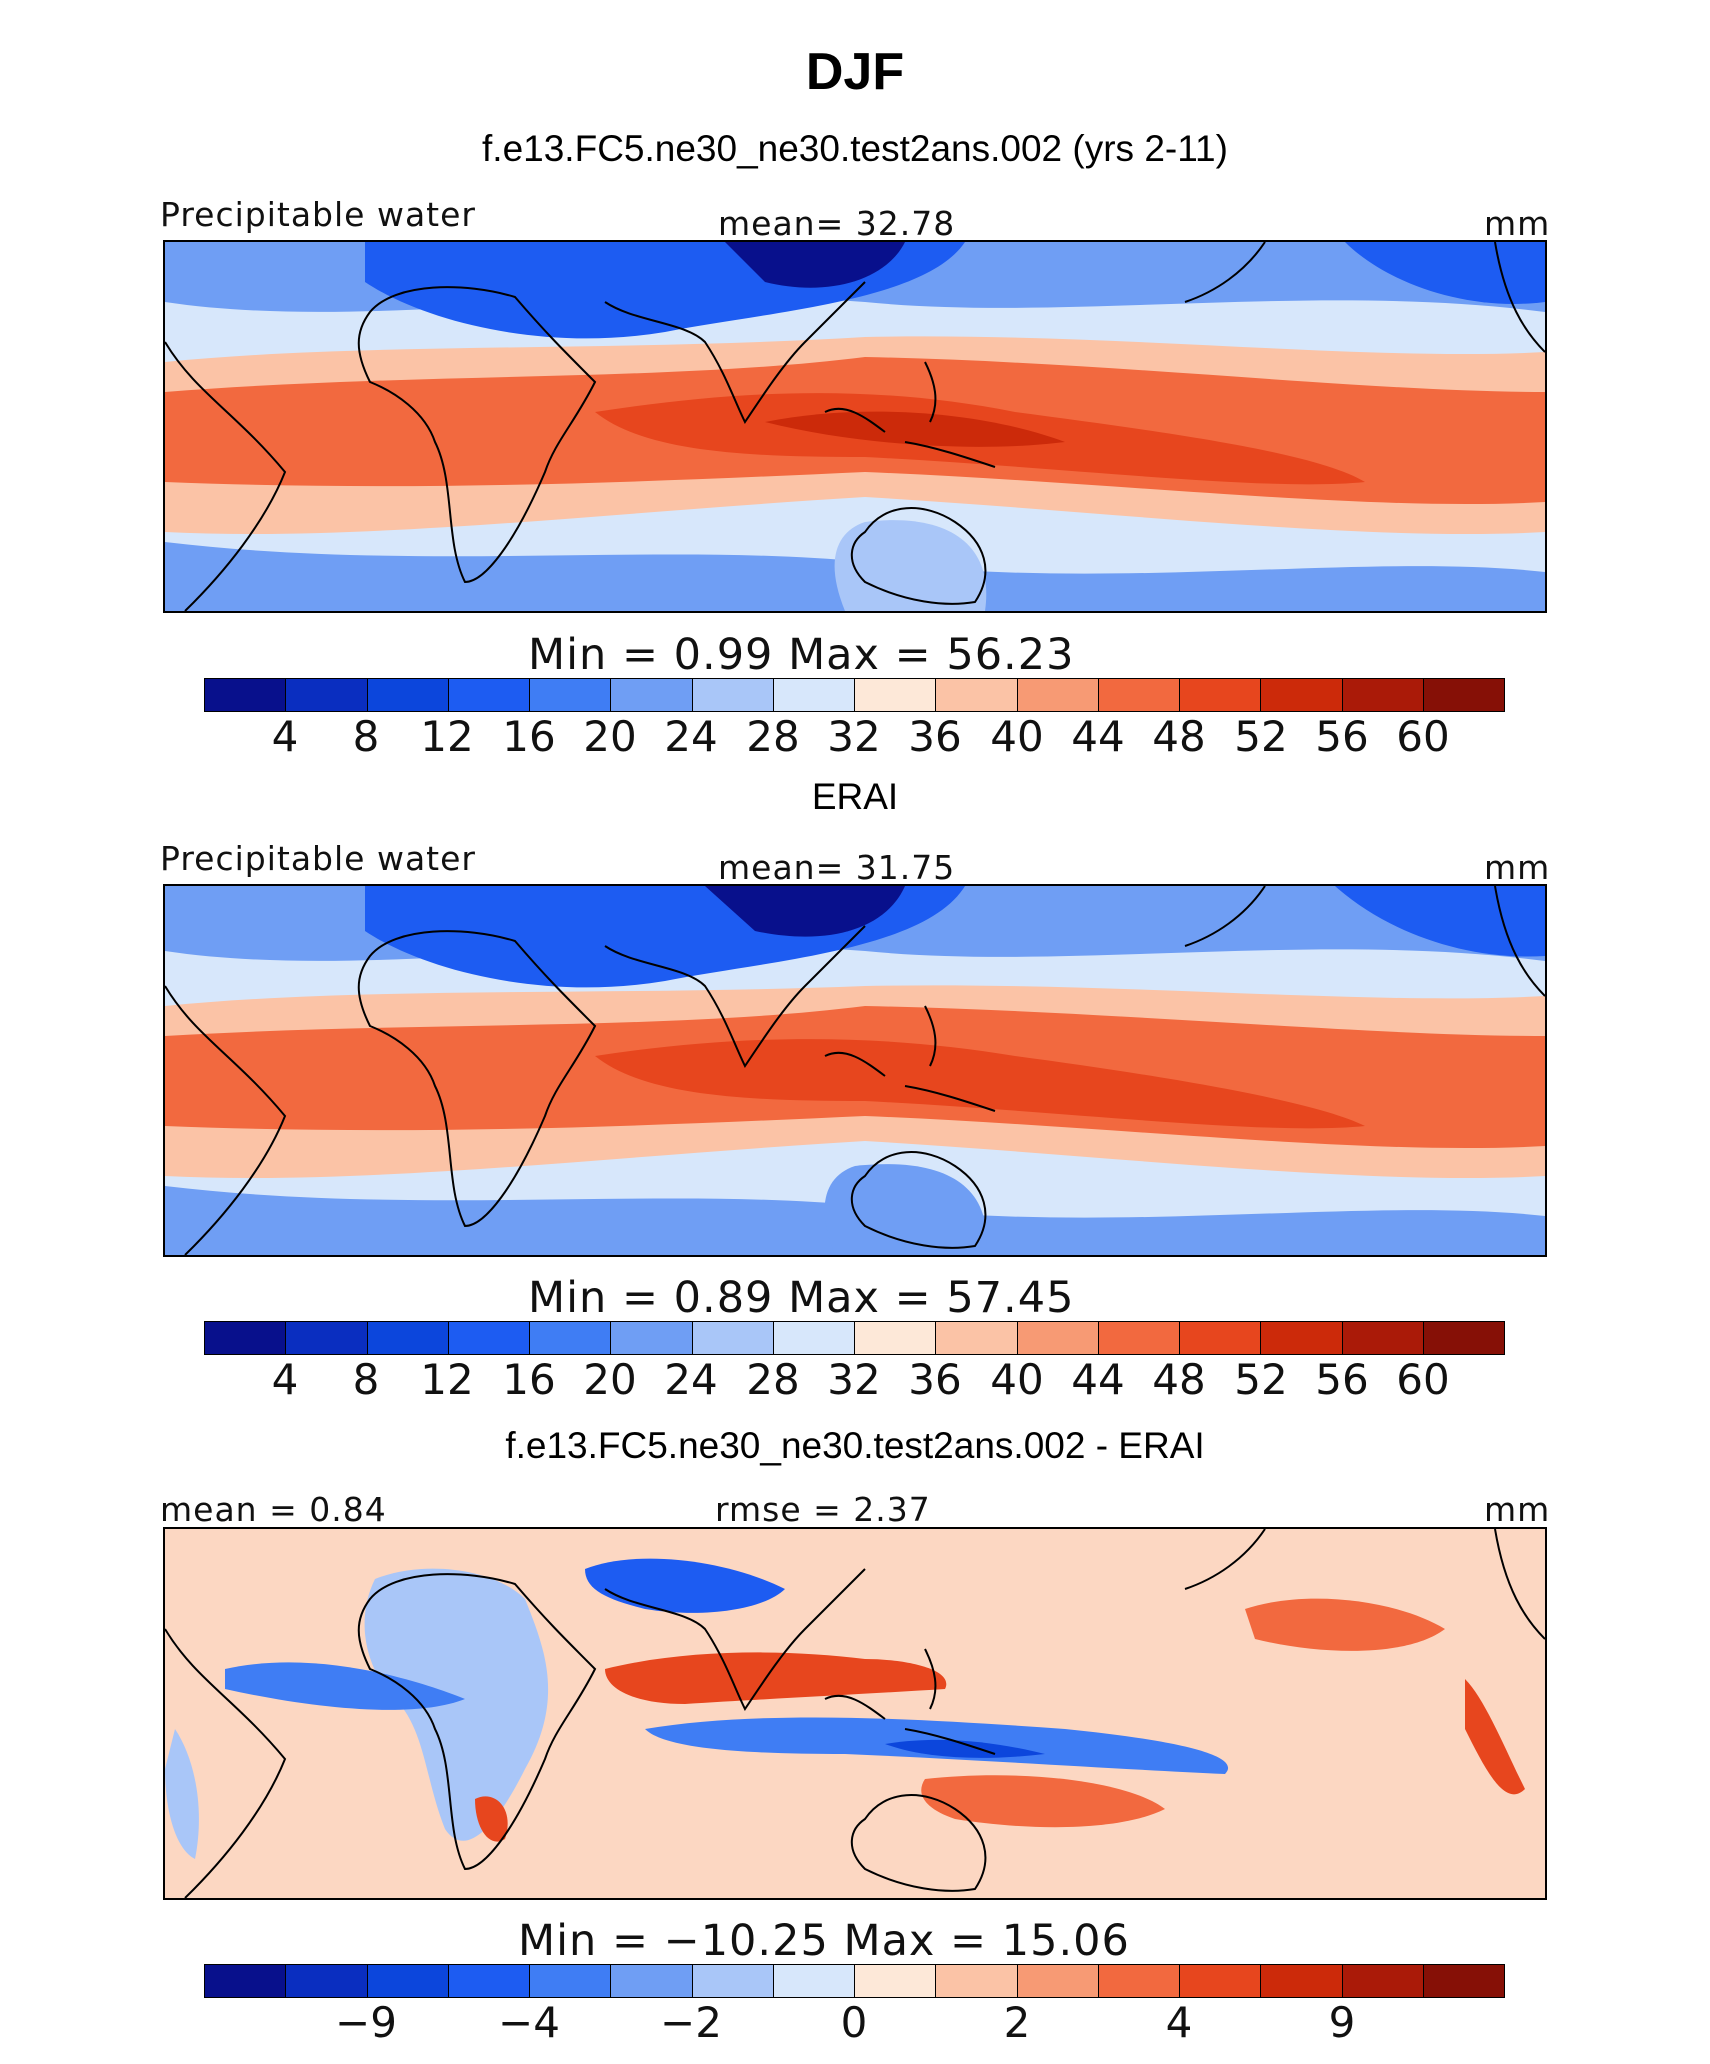  I want to click on panel-2-minmax: Min = 0.89 Max = 57.45, so click(801, 1298).